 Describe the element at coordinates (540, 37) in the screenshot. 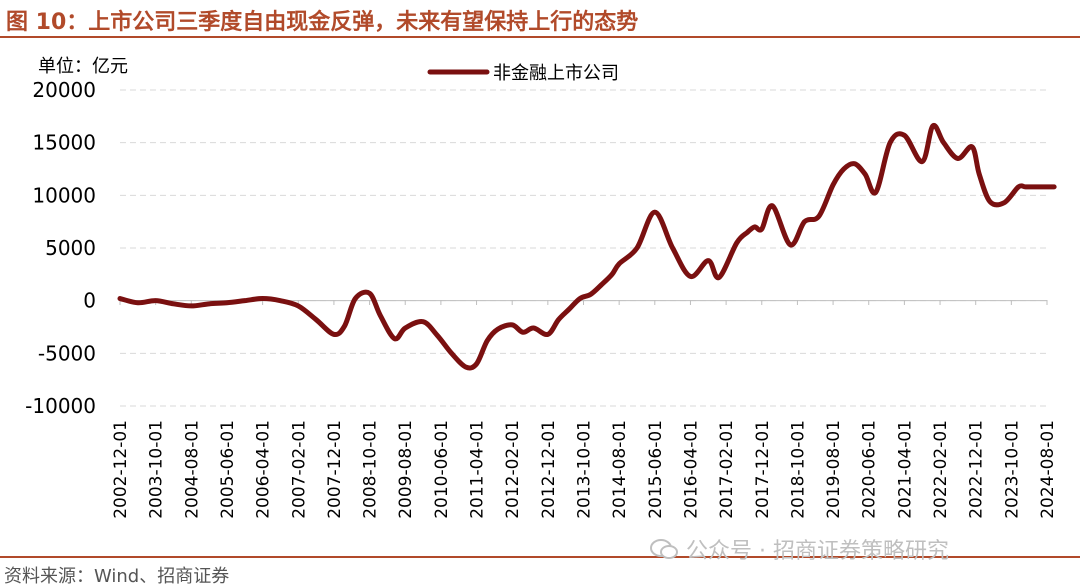

I see `title-divider` at that location.